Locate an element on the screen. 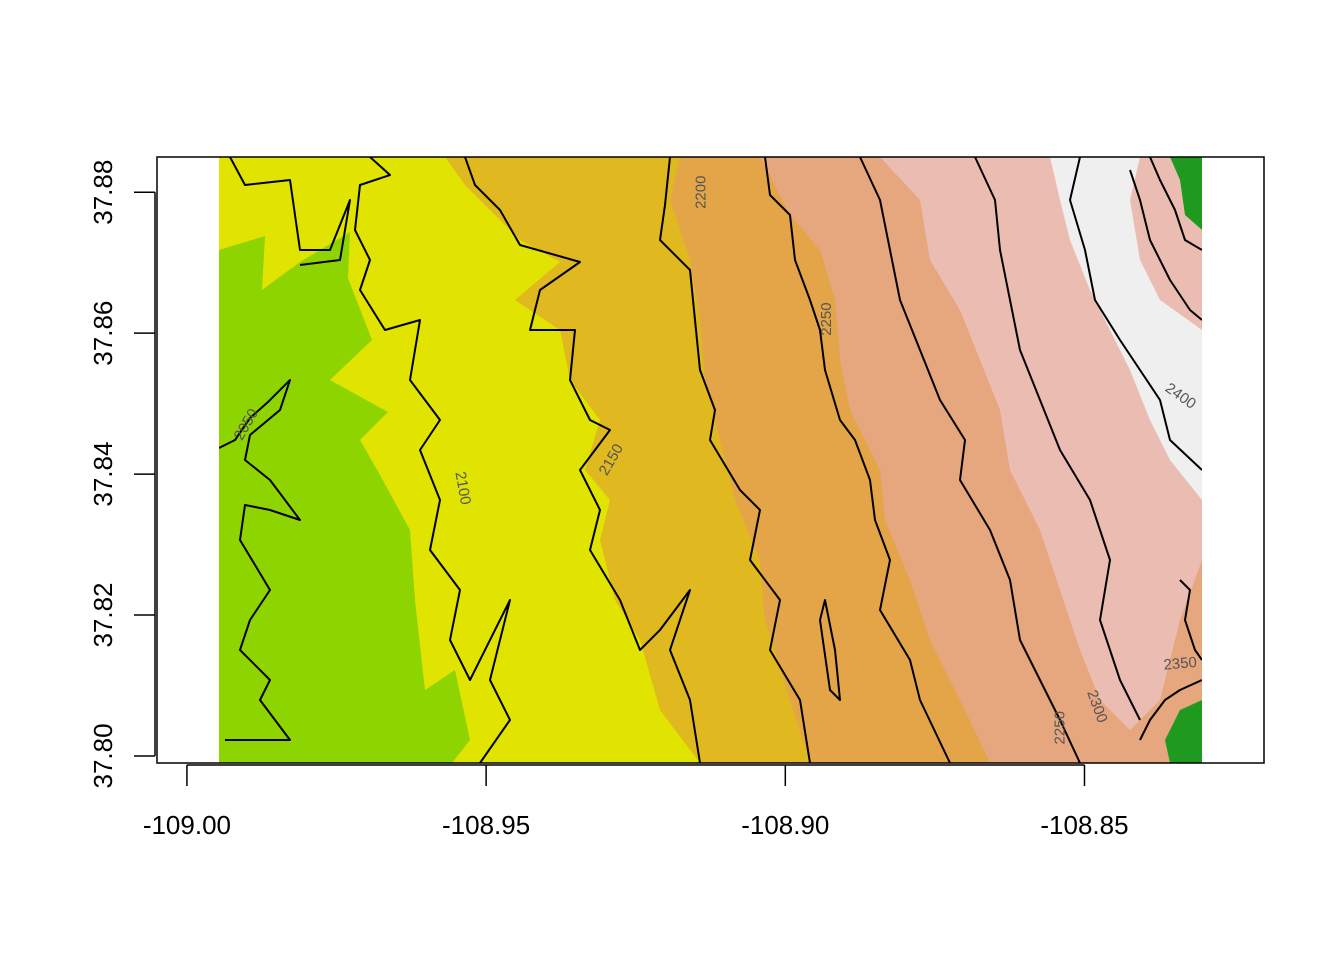 This screenshot has width=1344, height=960. y-tick-label: 37.82 is located at coordinates (103, 614).